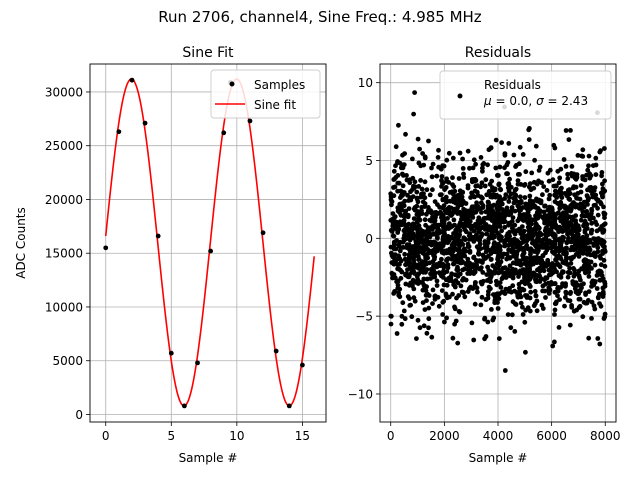 Image resolution: width=640 pixels, height=484 pixels. What do you see at coordinates (444, 436) in the screenshot?
I see `x-tick-label: 2000` at bounding box center [444, 436].